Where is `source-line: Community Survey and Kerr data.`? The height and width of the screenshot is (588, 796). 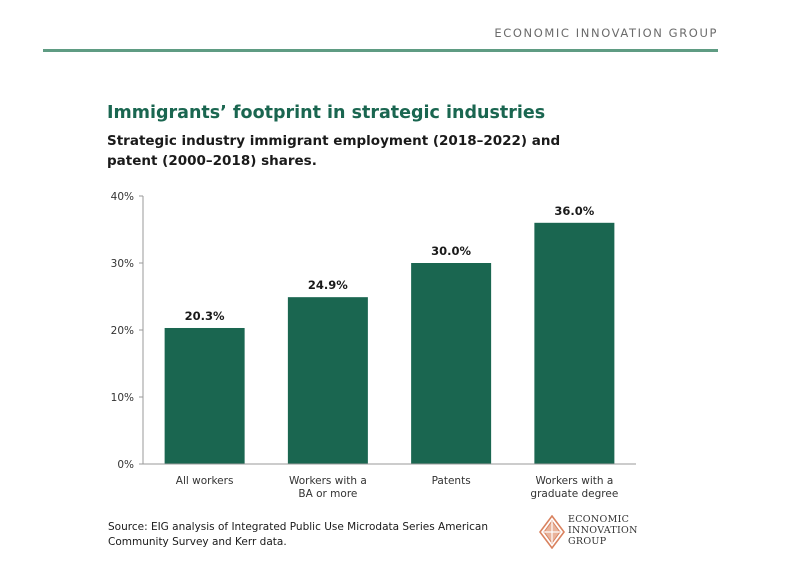
source-line: Community Survey and Kerr data. is located at coordinates (197, 542).